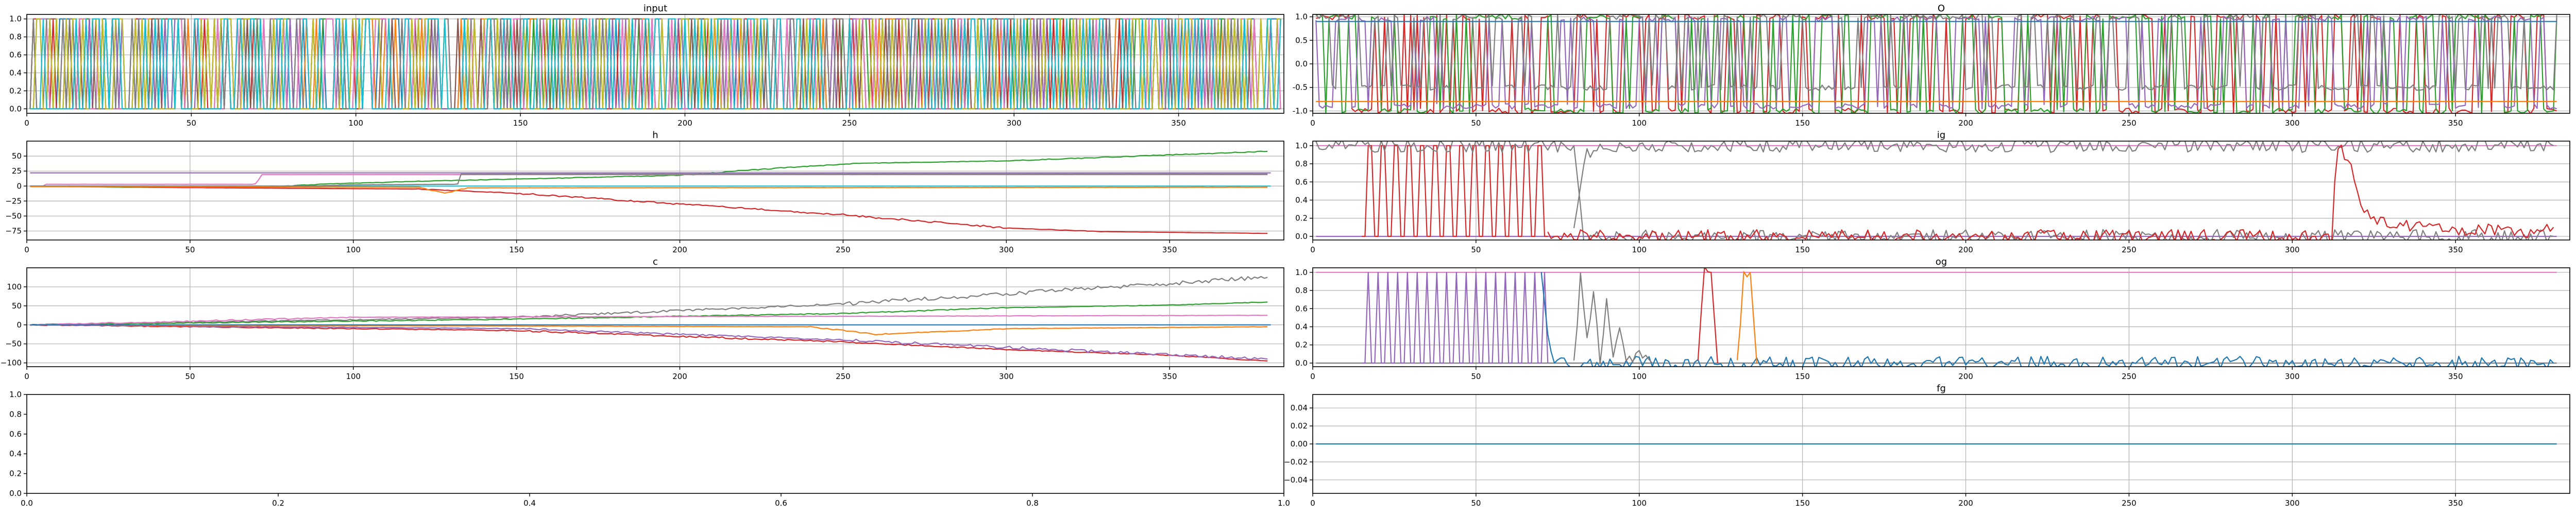  I want to click on y-tick-label: 0.02, so click(1299, 426).